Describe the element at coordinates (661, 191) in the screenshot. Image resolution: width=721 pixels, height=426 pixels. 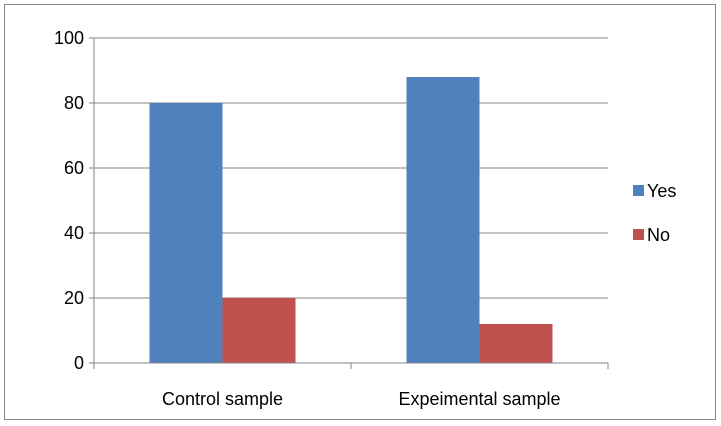
I see `legend-label: Yes` at that location.